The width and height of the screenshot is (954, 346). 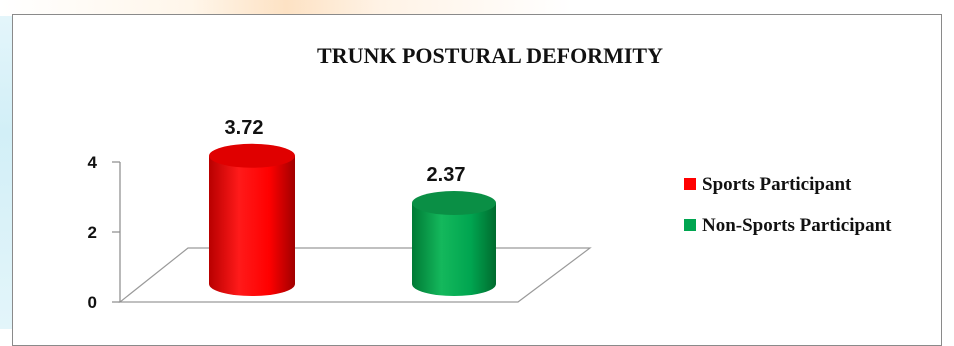 I want to click on chart-title: TRUNK POSTURAL DEFORMITY, so click(x=490, y=55).